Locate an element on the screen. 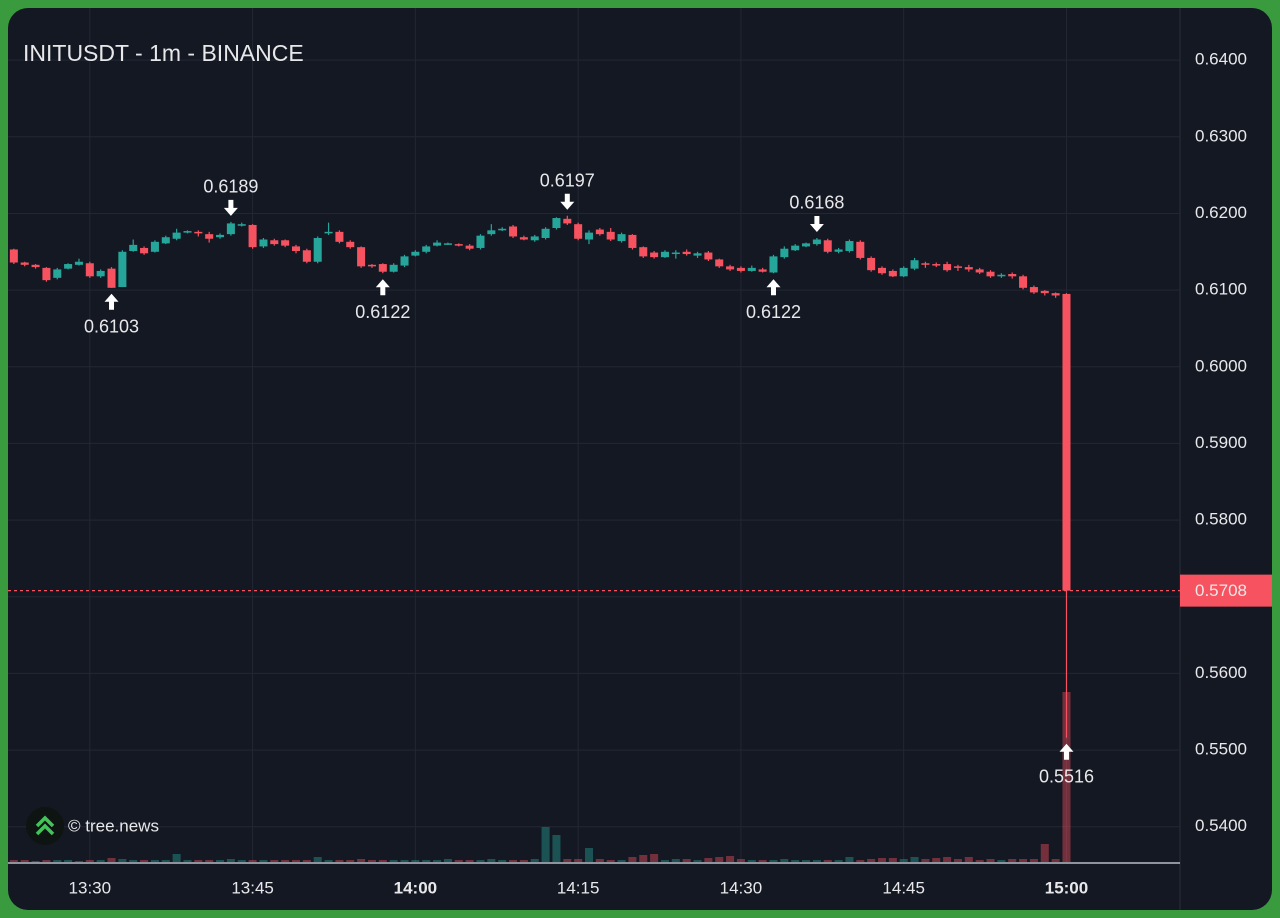 Image resolution: width=1280 pixels, height=918 pixels. y-tick-label: 0.5400 is located at coordinates (1221, 825).